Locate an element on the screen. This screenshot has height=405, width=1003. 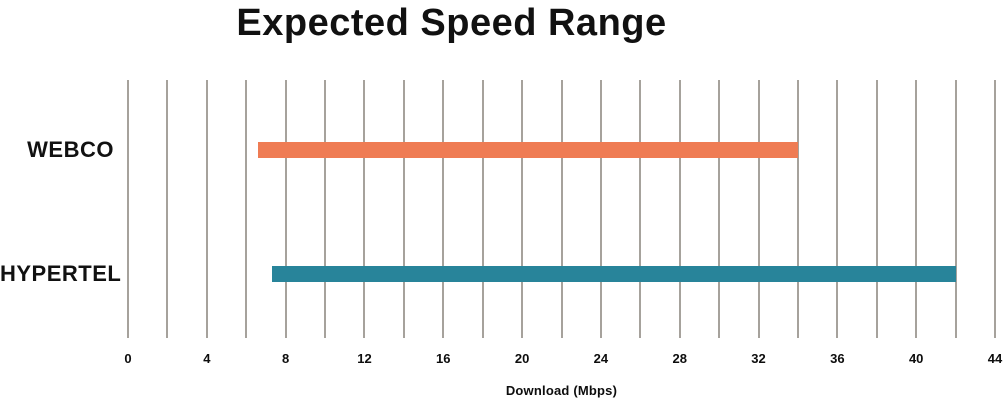
x-tick-label: 44 is located at coordinates (995, 358).